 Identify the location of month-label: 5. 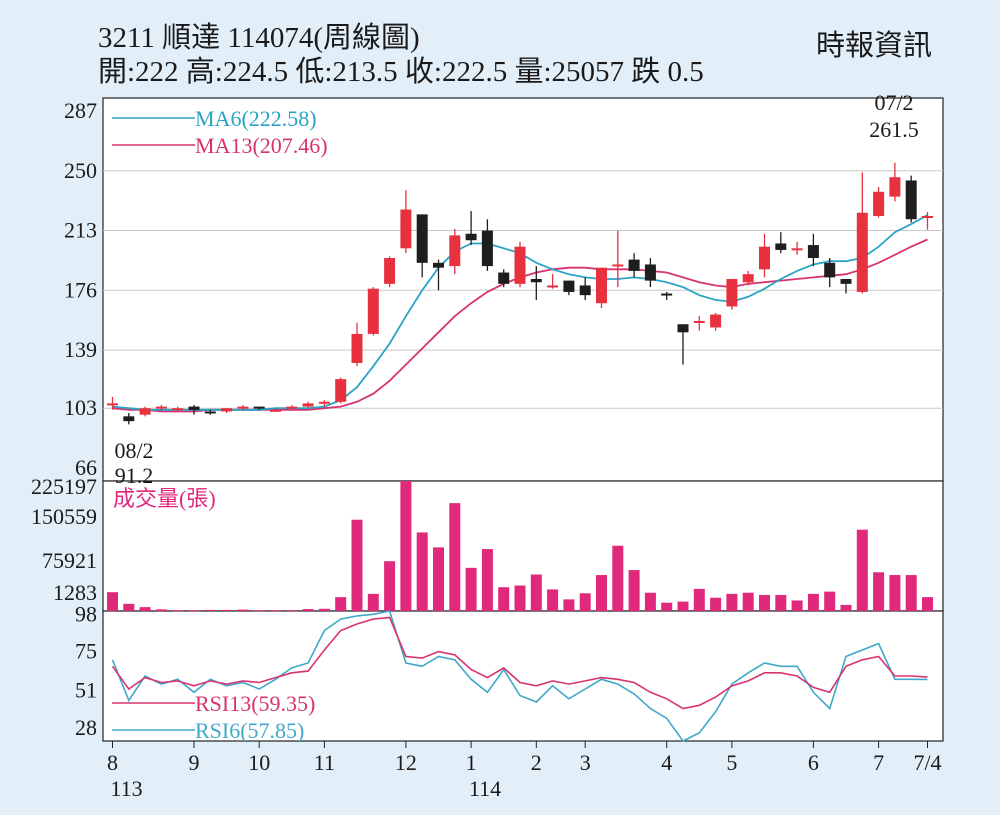
(731, 762).